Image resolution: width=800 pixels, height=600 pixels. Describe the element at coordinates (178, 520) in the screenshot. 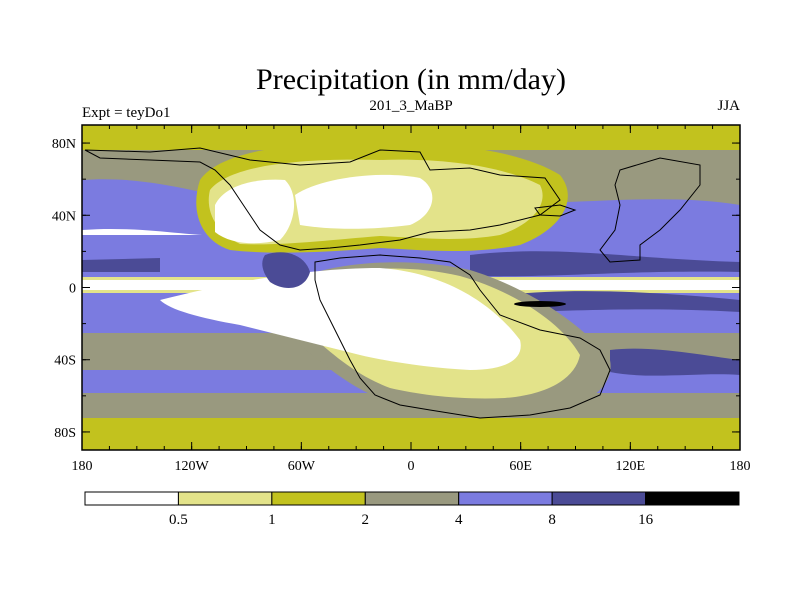

I see `colorbar-level-label: 0.5` at that location.